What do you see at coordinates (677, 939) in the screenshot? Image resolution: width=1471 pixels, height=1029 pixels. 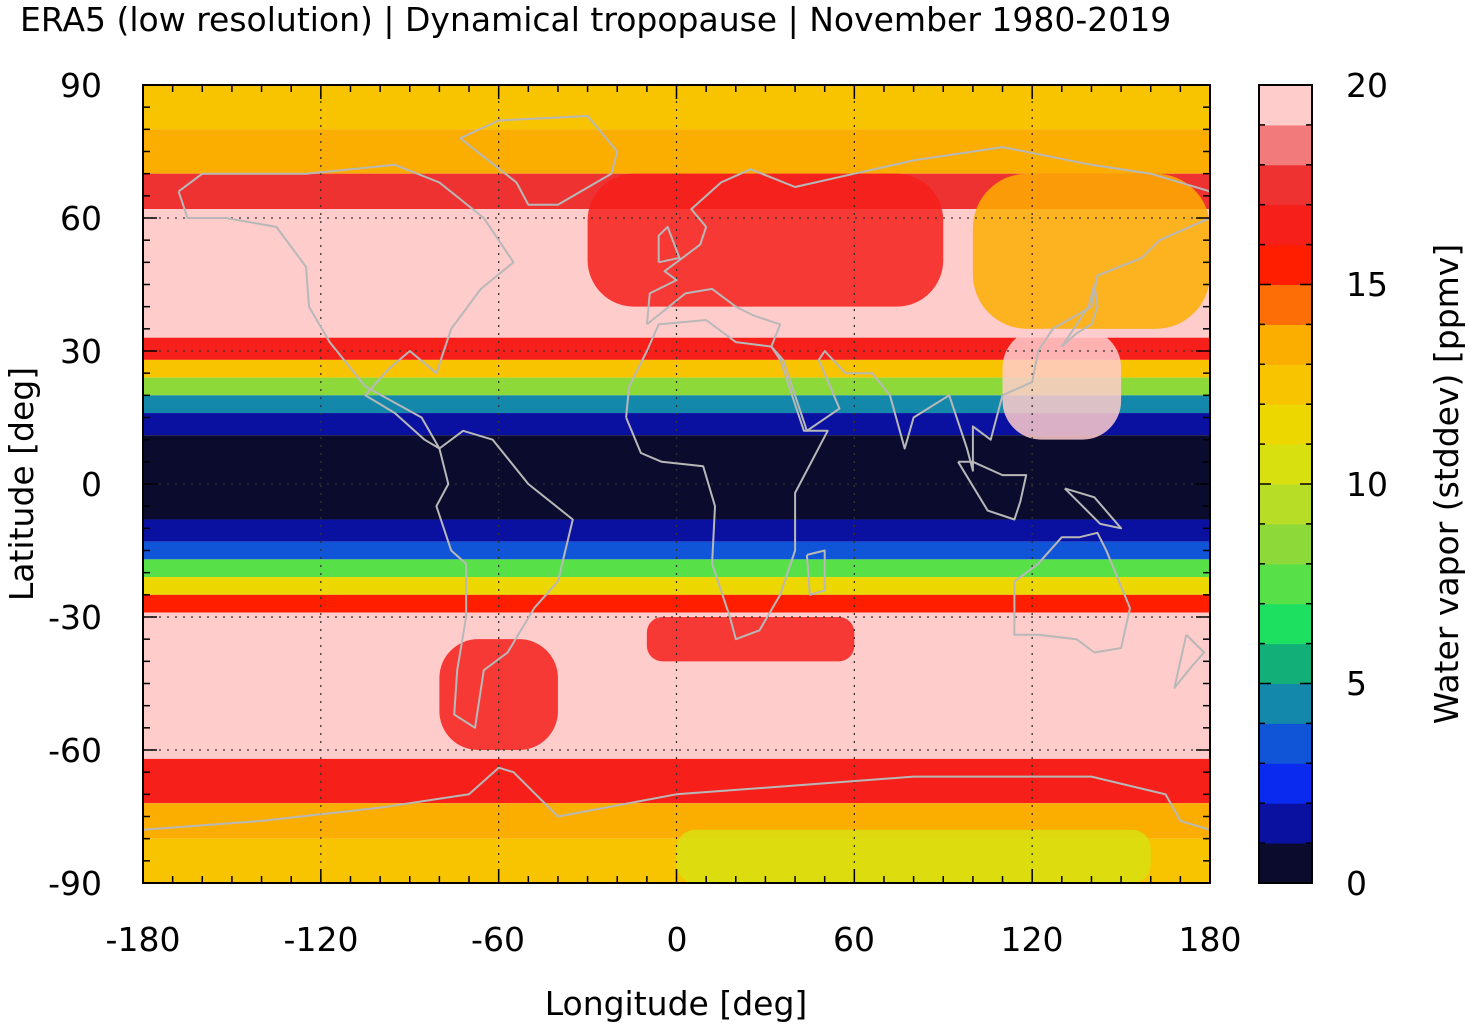 I see `x-tick-label: 0` at bounding box center [677, 939].